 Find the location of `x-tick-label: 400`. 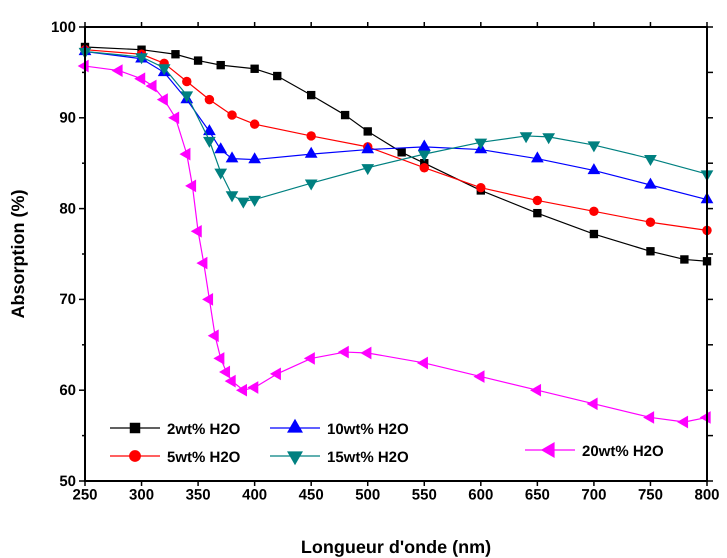

x-tick-label: 400 is located at coordinates (255, 495).